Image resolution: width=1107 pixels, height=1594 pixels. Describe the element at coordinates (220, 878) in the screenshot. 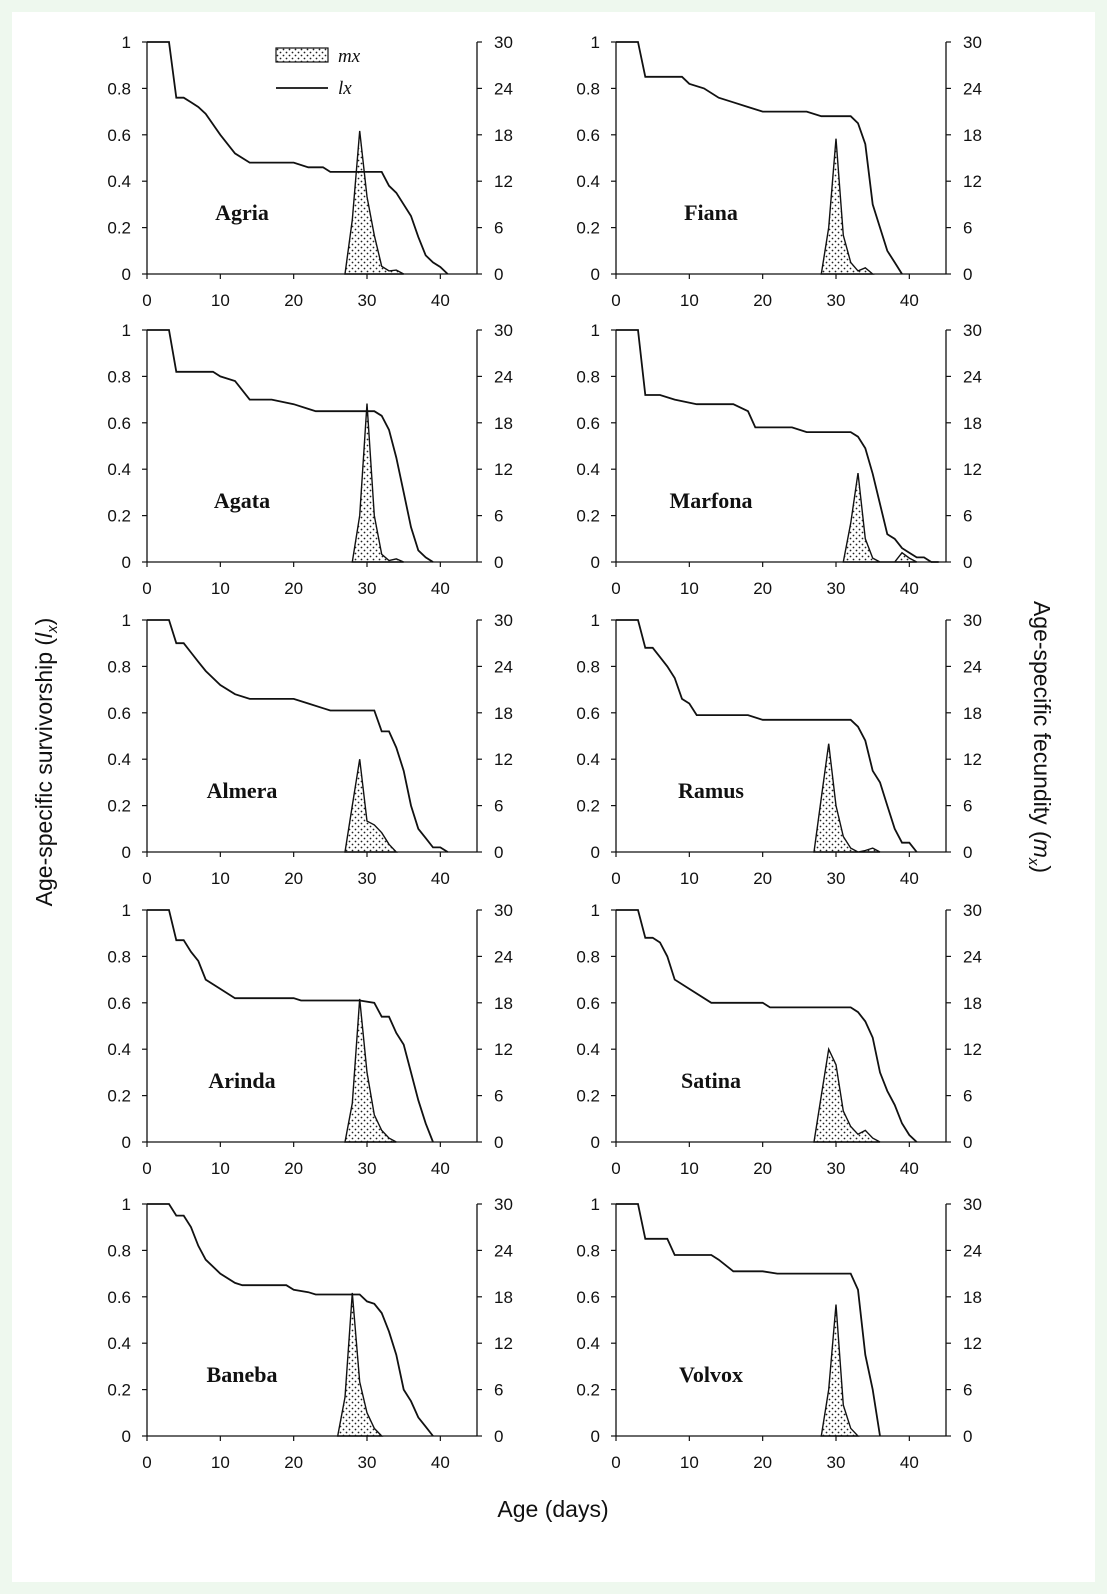

I see `x-tick-label-almera: 10` at that location.